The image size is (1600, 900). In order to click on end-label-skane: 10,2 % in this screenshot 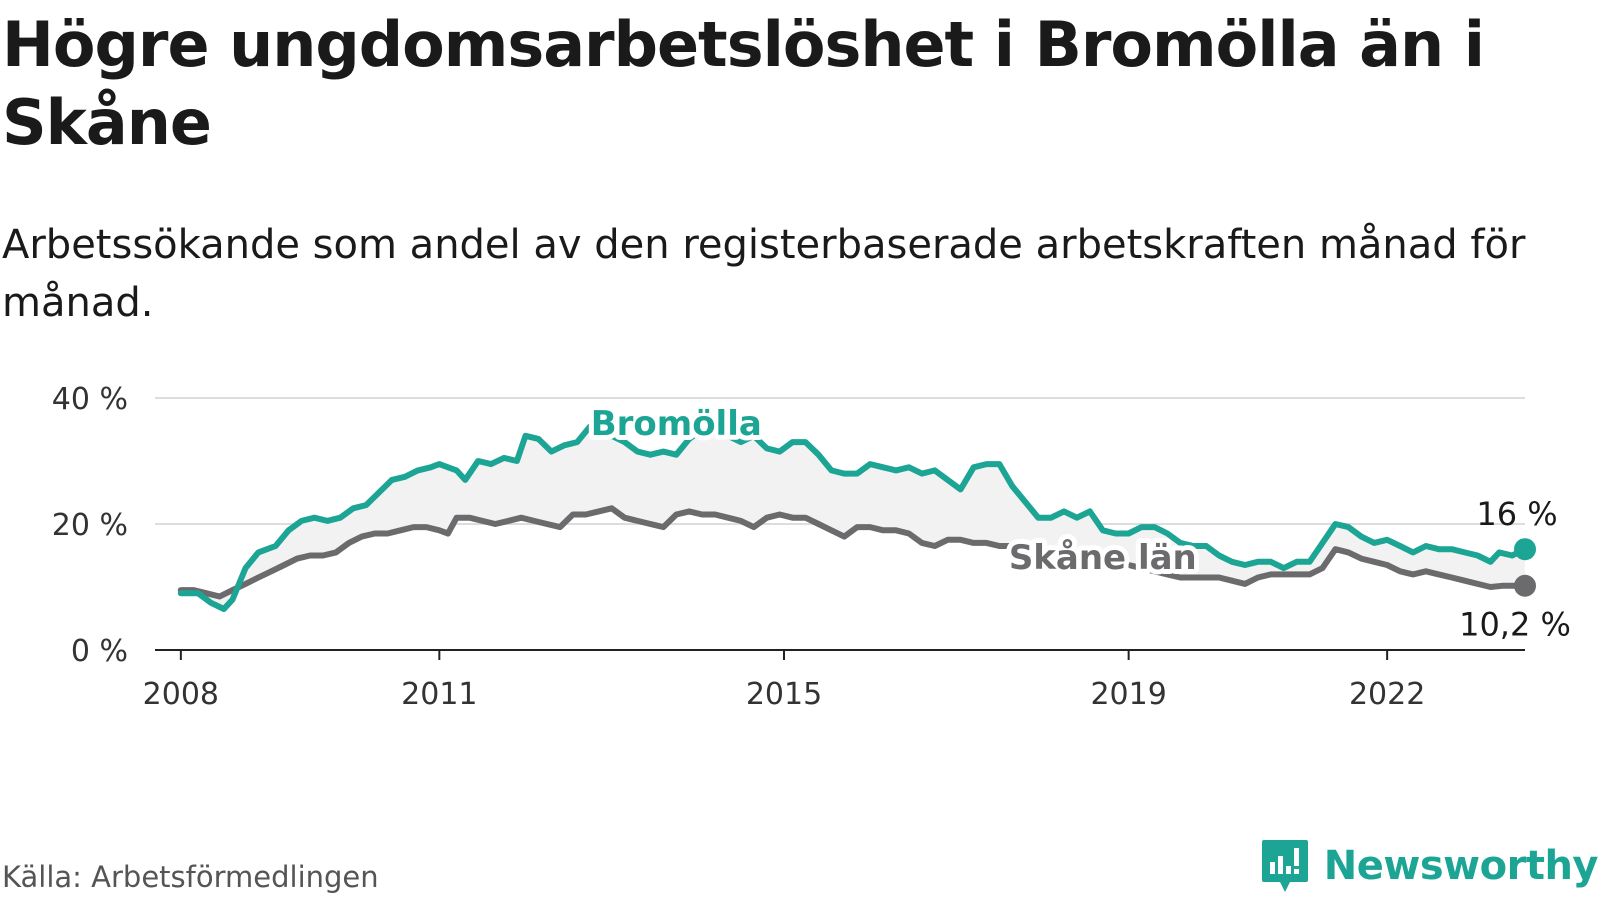, I will do `click(1515, 625)`.